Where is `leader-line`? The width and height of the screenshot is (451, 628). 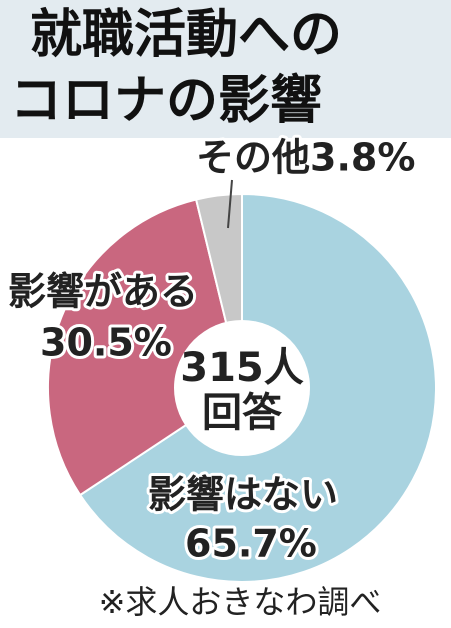
leader-line is located at coordinates (230, 204).